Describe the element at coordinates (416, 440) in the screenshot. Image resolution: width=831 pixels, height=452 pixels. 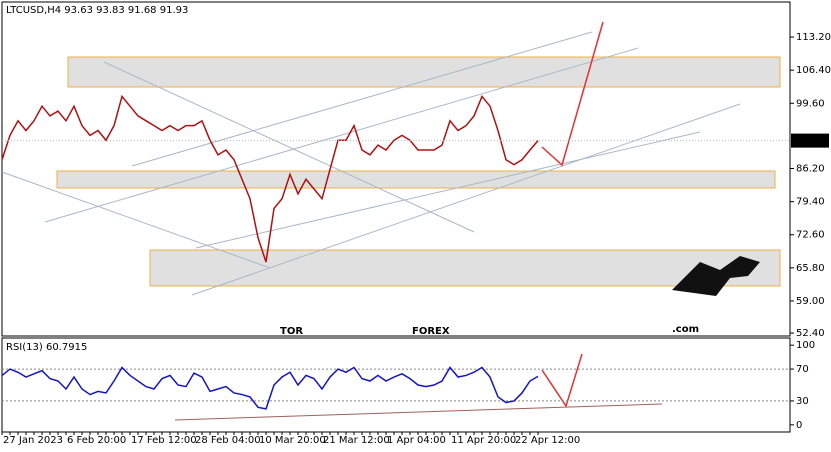
I see `x-tick-label: 1 Apr 04:00` at that location.